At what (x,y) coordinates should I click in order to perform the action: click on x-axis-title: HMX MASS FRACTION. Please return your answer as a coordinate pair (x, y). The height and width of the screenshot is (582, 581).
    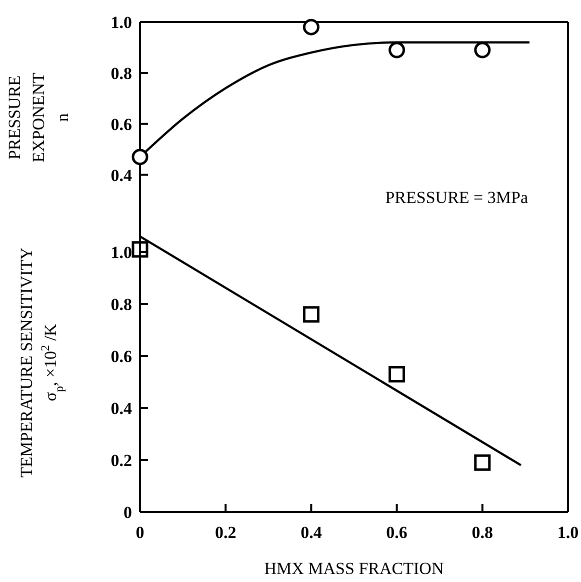
    Looking at the image, I should click on (354, 568).